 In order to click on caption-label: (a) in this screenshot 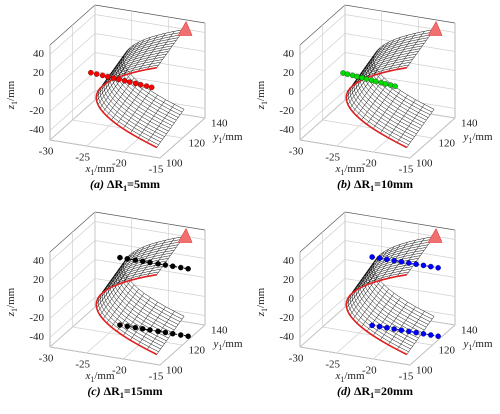, I will do `click(97, 184)`.